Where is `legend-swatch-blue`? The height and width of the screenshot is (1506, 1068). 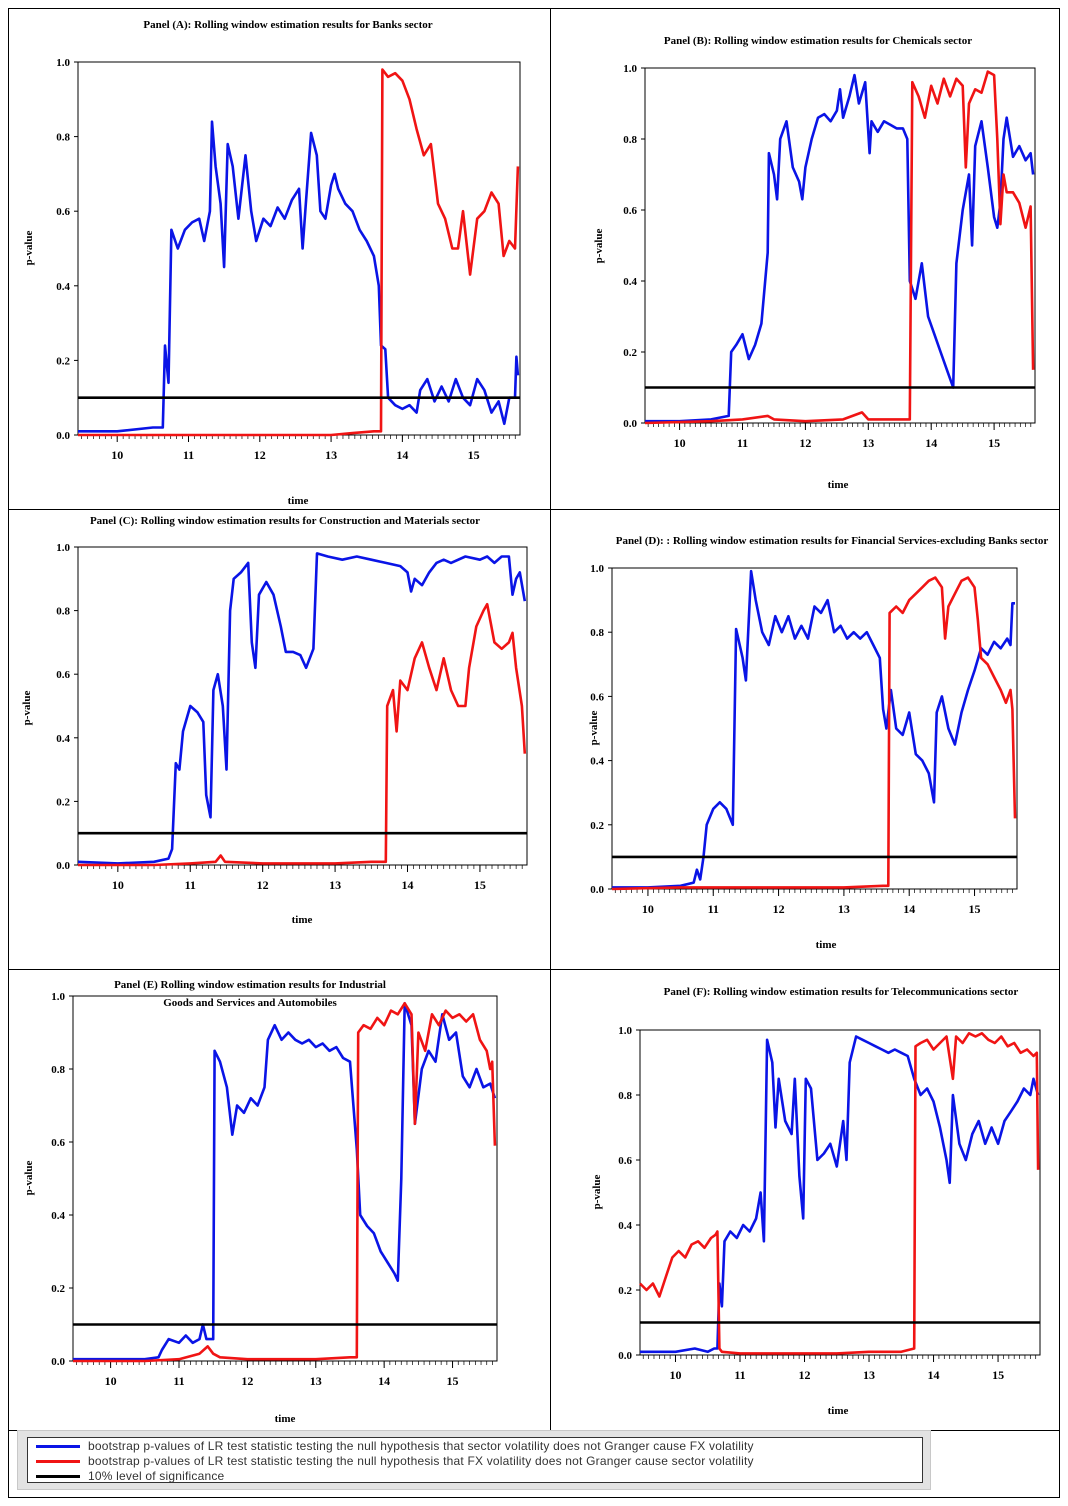 legend-swatch-blue is located at coordinates (58, 1446).